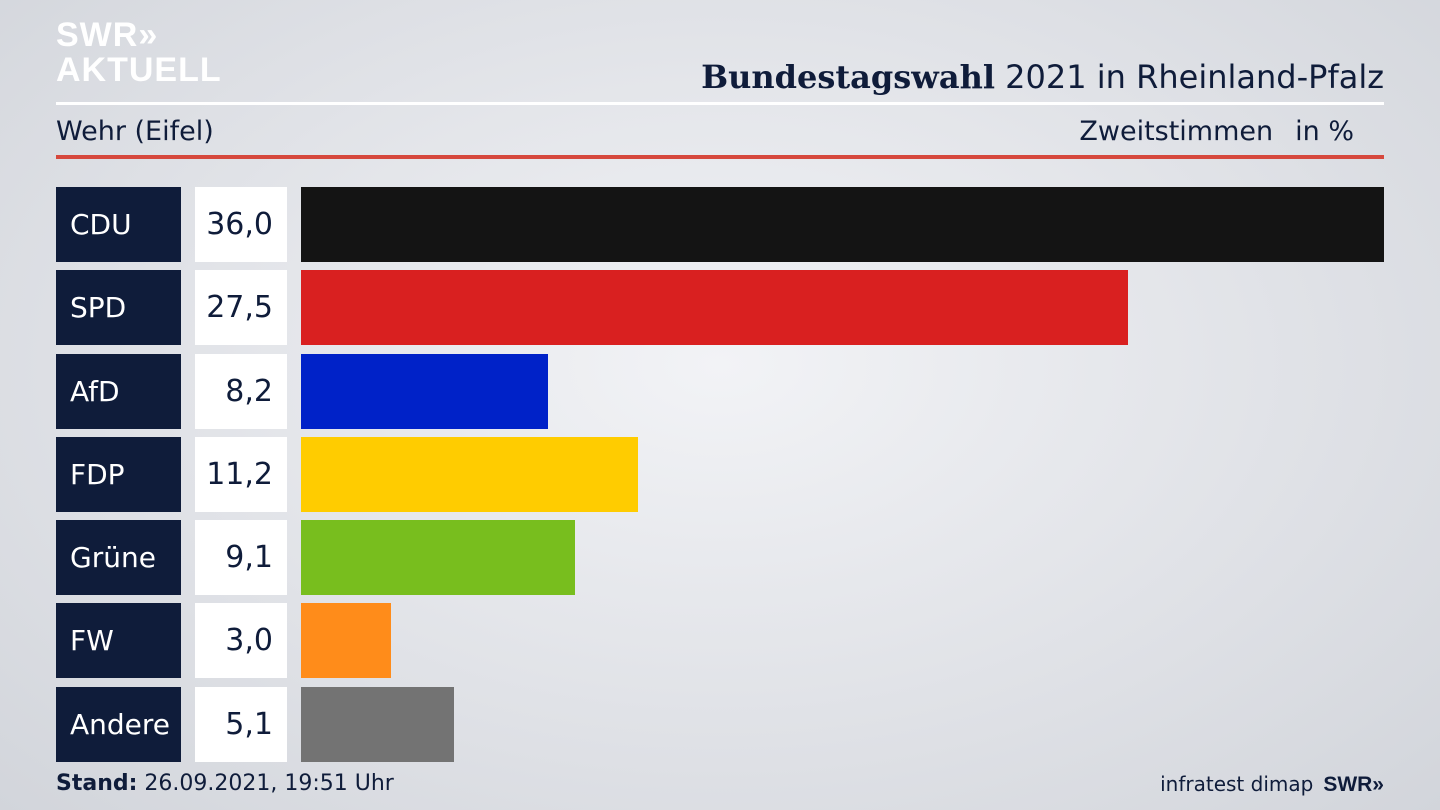 Image resolution: width=1440 pixels, height=810 pixels. I want to click on value-label: 9,1, so click(241, 558).